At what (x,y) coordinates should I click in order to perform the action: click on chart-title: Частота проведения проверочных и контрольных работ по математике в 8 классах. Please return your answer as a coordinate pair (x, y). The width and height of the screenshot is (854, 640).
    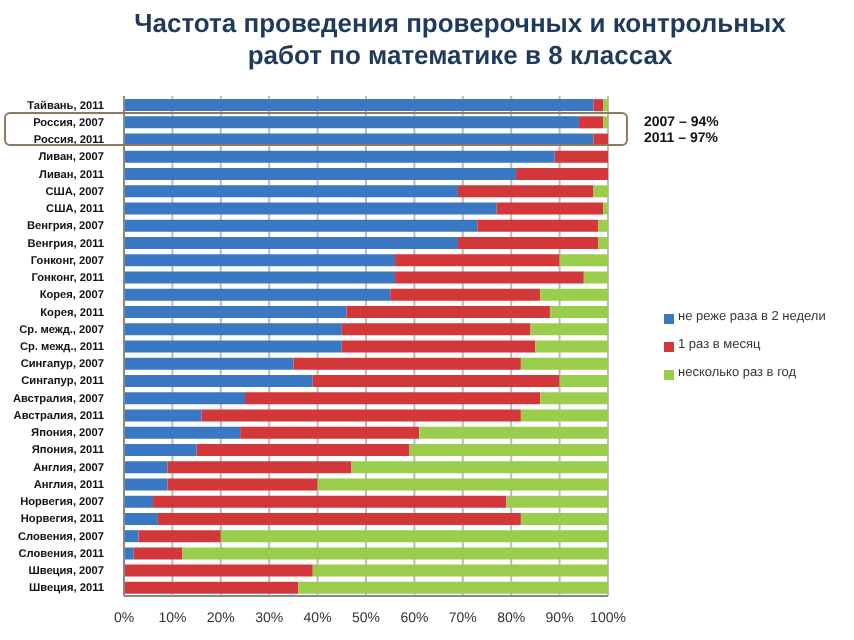
    Looking at the image, I should click on (460, 40).